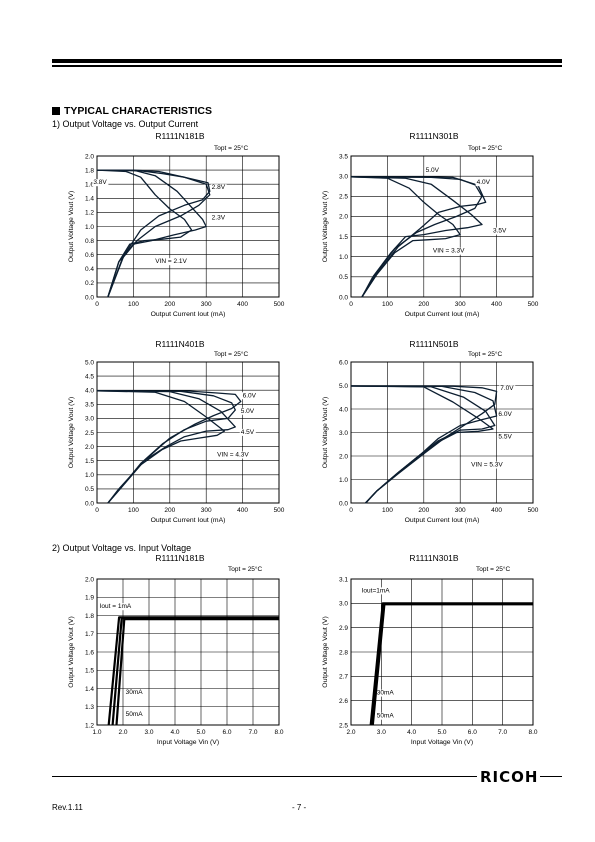 This screenshot has height=842, width=595. I want to click on section-heading: TYPICAL CHARACTERISTICS, so click(132, 111).